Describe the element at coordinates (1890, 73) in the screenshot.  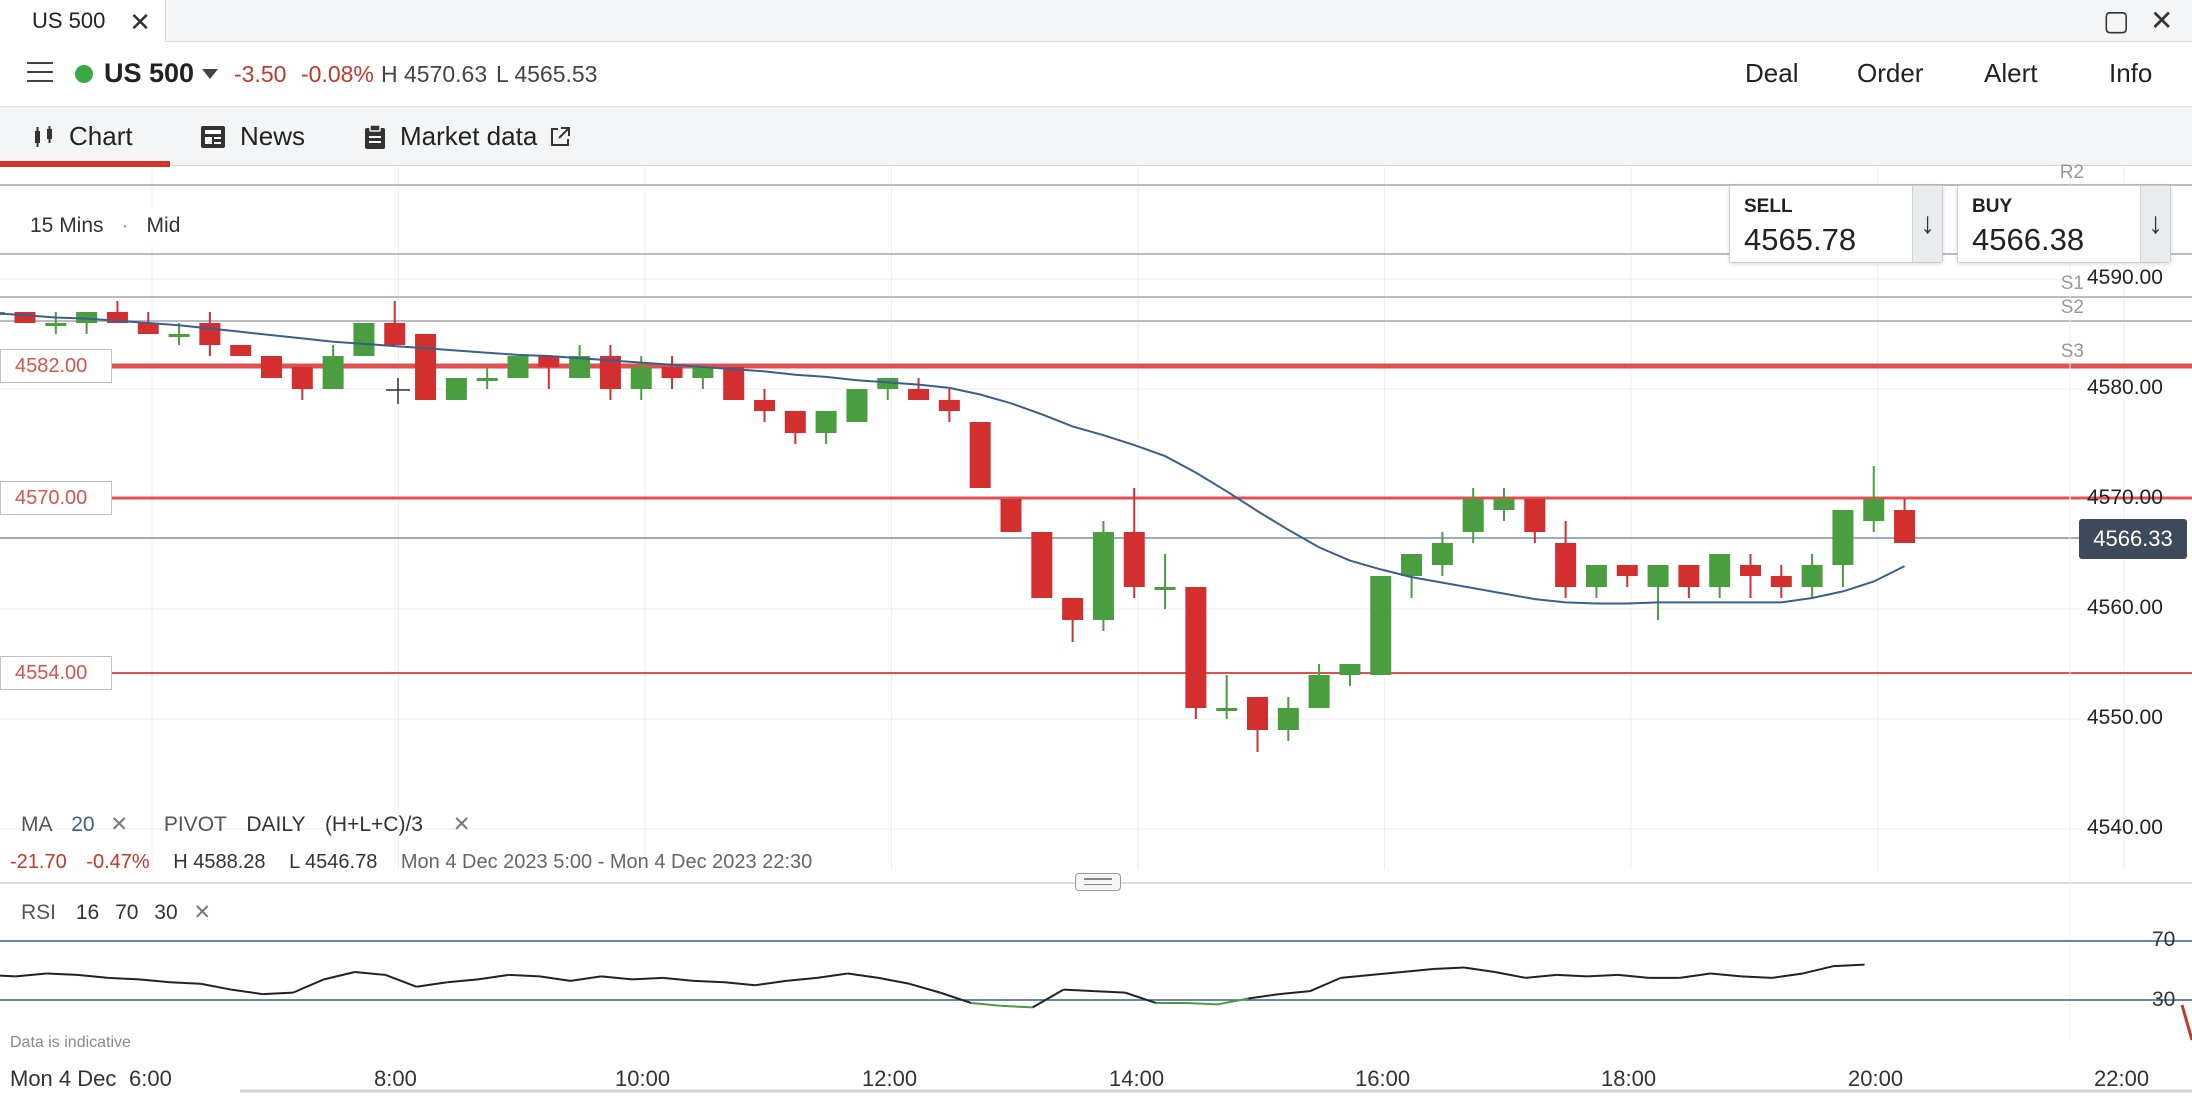
I see `order-button: Order` at that location.